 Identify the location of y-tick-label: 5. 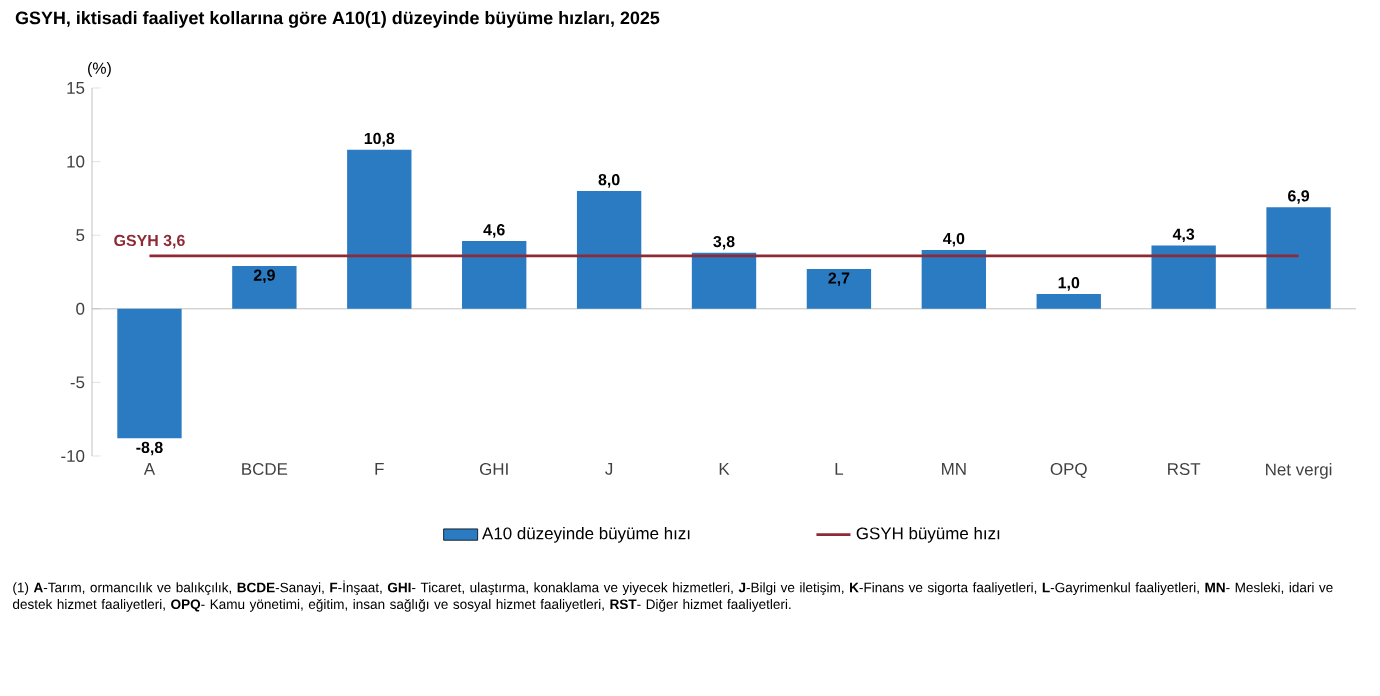
(80, 235).